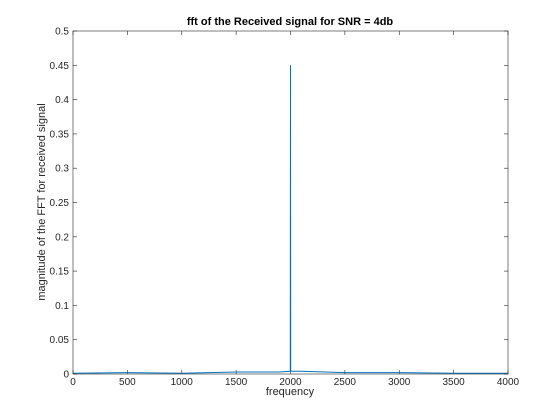 This screenshot has height=420, width=560. What do you see at coordinates (182, 382) in the screenshot?
I see `x-tick-label: 1000` at bounding box center [182, 382].